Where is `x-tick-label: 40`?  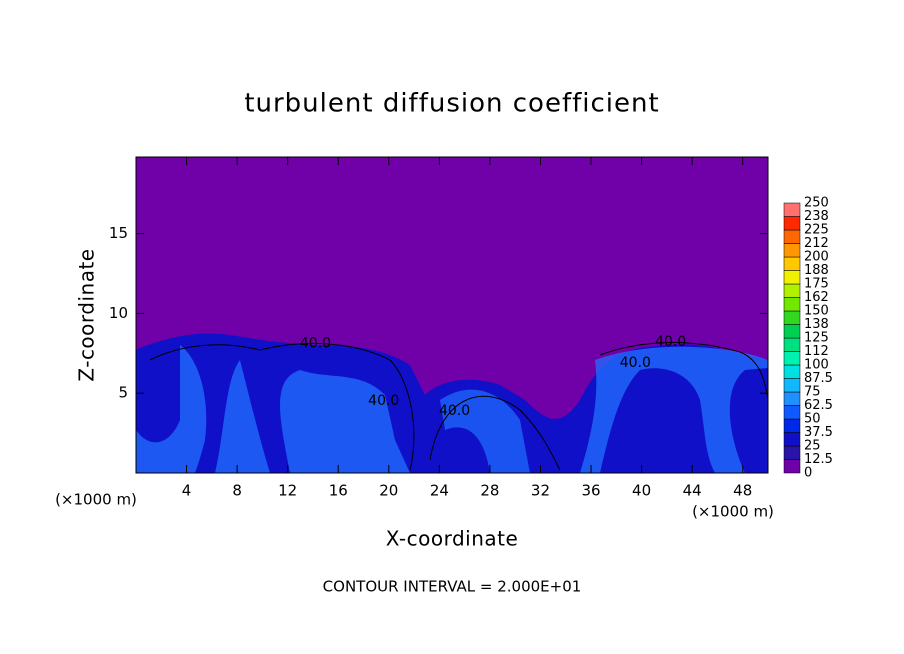
x-tick-label: 40 is located at coordinates (641, 491).